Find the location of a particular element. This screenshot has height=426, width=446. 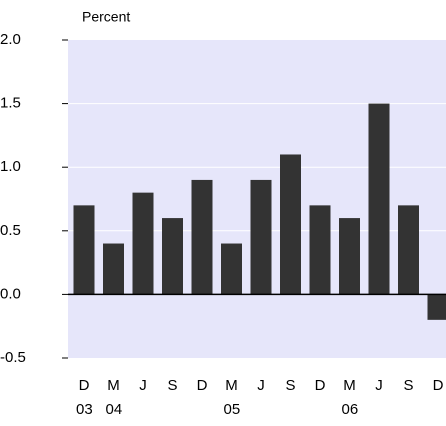

y-tick-label: 0.0 is located at coordinates (10, 293).